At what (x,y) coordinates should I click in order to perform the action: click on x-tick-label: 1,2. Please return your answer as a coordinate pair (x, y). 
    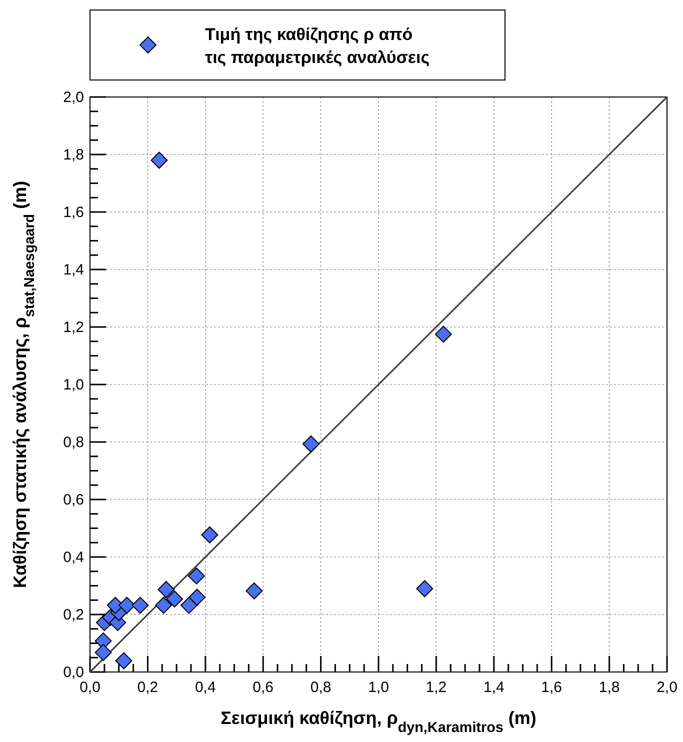
    Looking at the image, I should click on (436, 687).